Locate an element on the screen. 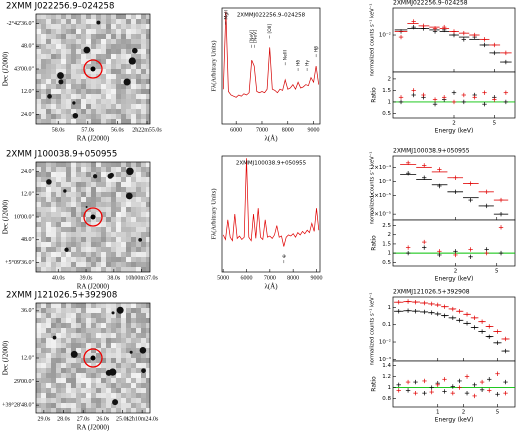 This screenshot has height=435, width=520. panel-title: 2XMMJ022256.9–024258 is located at coordinates (430, 3).